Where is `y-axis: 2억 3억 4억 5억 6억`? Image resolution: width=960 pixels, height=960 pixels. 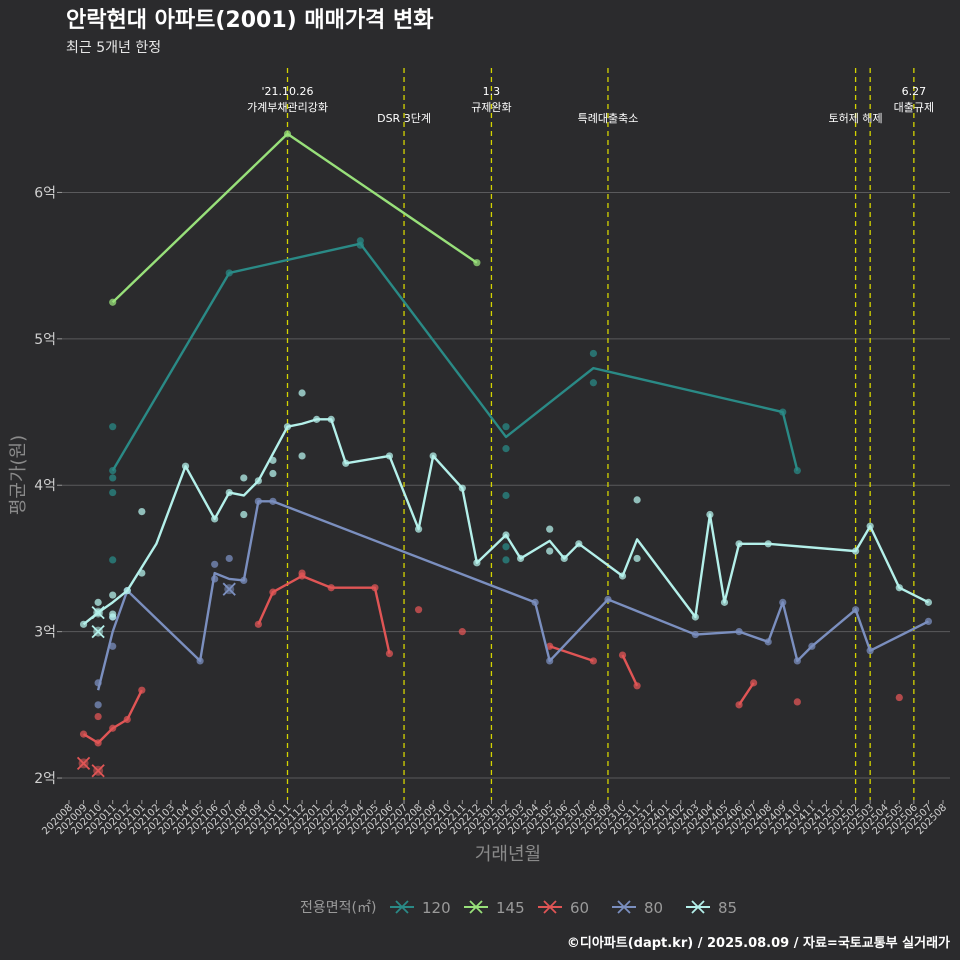 y-axis: 2억 3억 4억 5억 6억 is located at coordinates (48, 486).